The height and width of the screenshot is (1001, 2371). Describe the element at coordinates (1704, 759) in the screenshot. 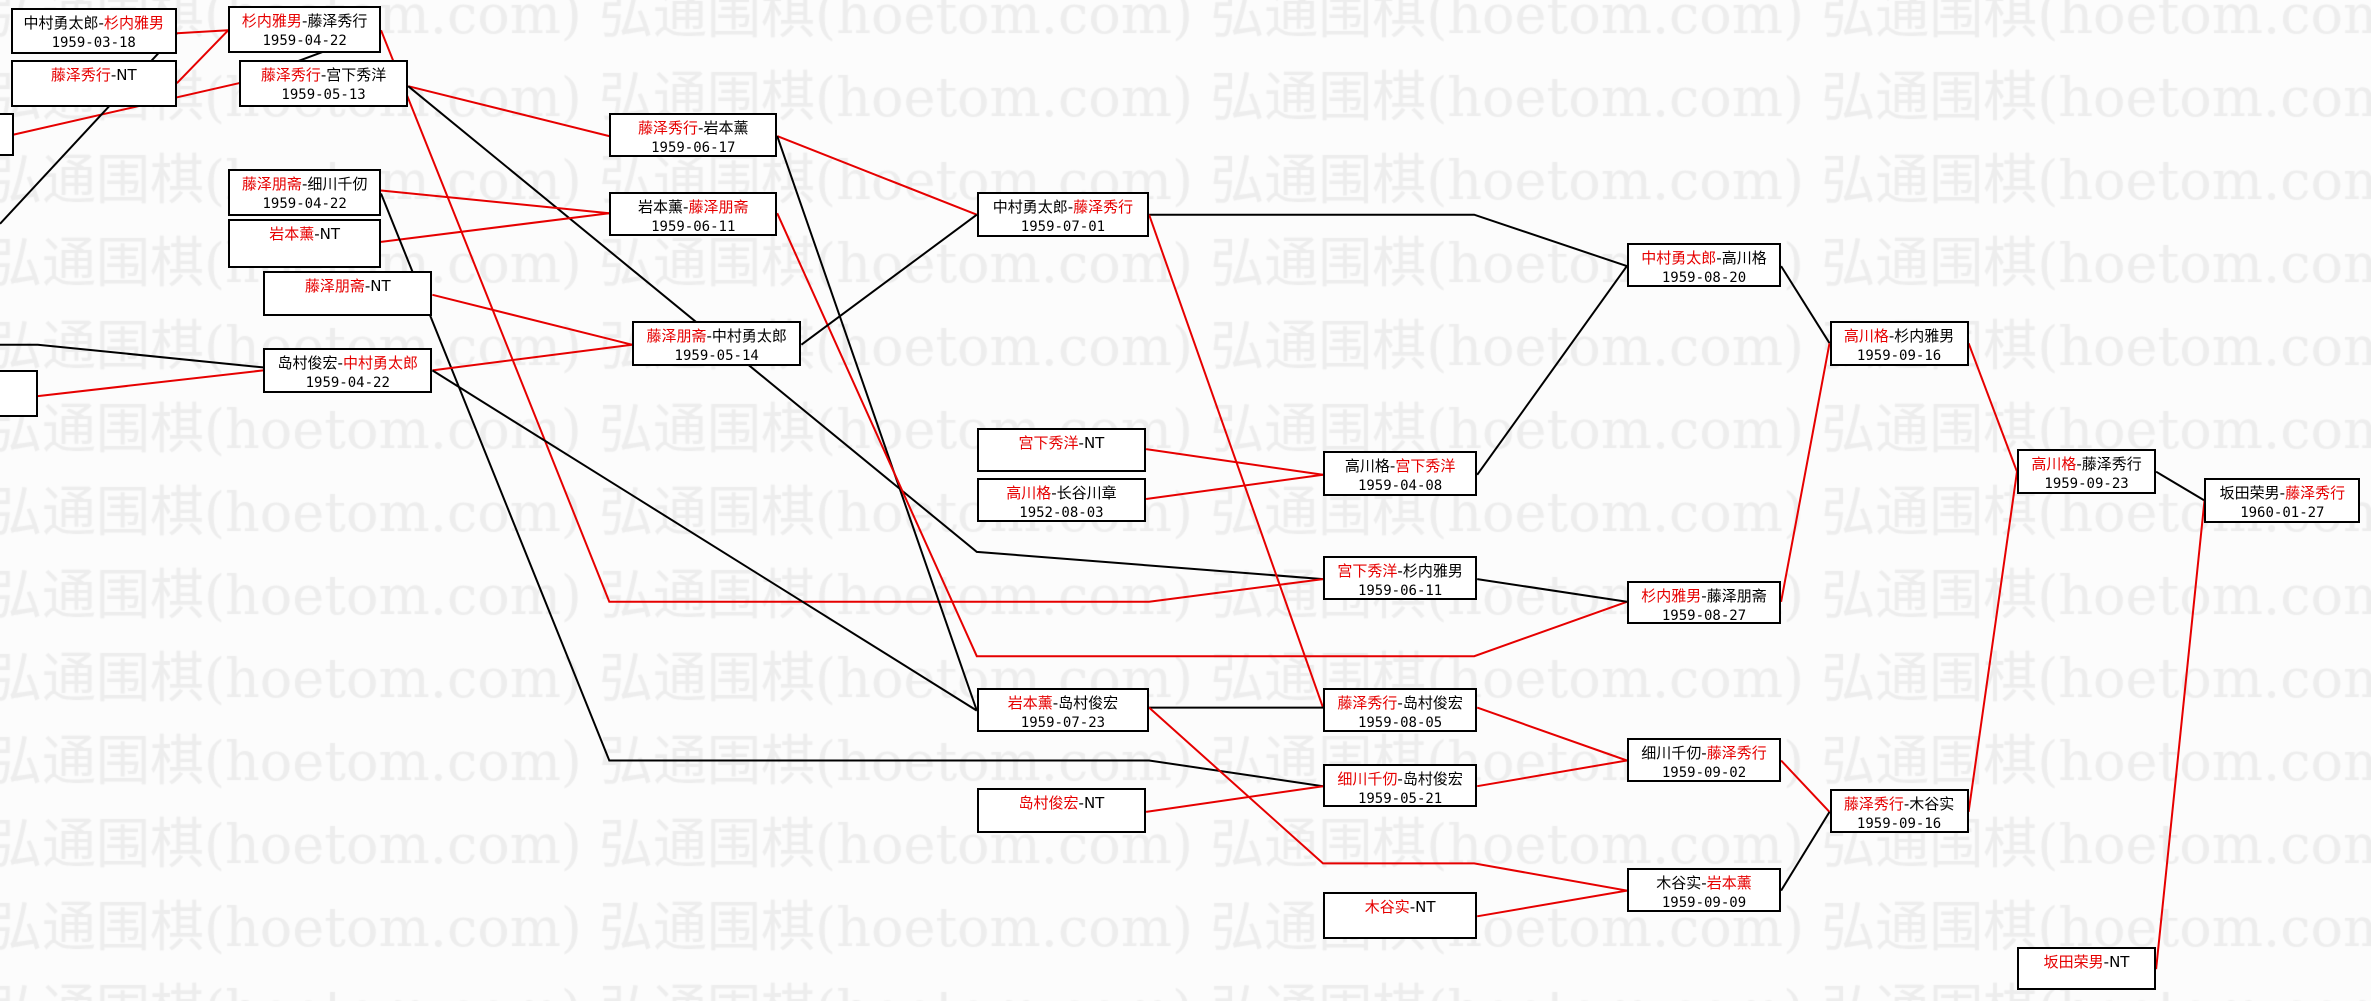

I see `match-box: 细川千仞-藤泽秀行 1959-09-02` at that location.